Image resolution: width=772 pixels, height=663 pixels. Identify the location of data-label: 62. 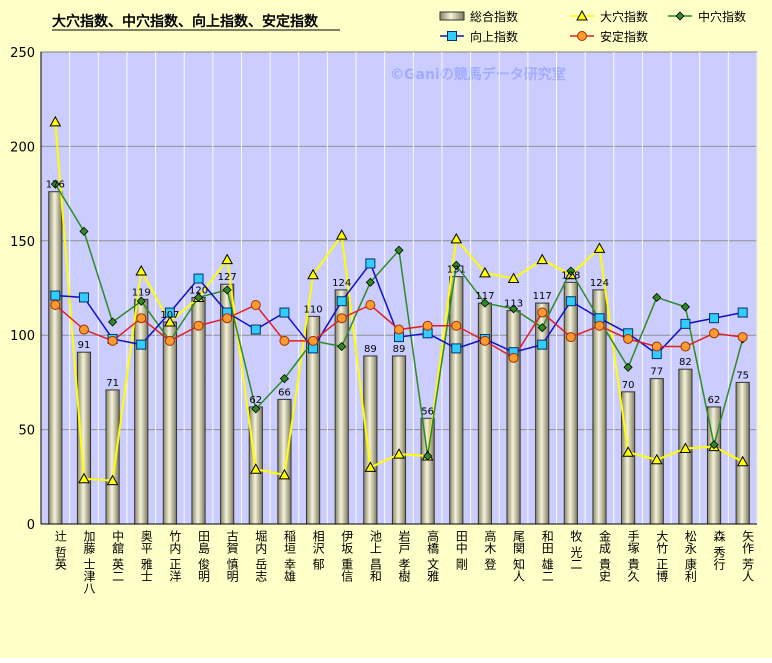
(255, 400).